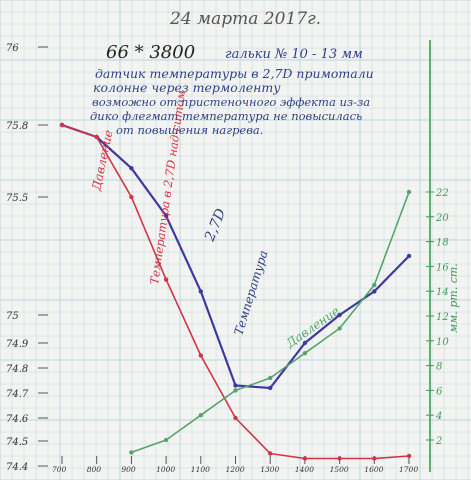  I want to click on right-tick-label: 14, so click(442, 292).